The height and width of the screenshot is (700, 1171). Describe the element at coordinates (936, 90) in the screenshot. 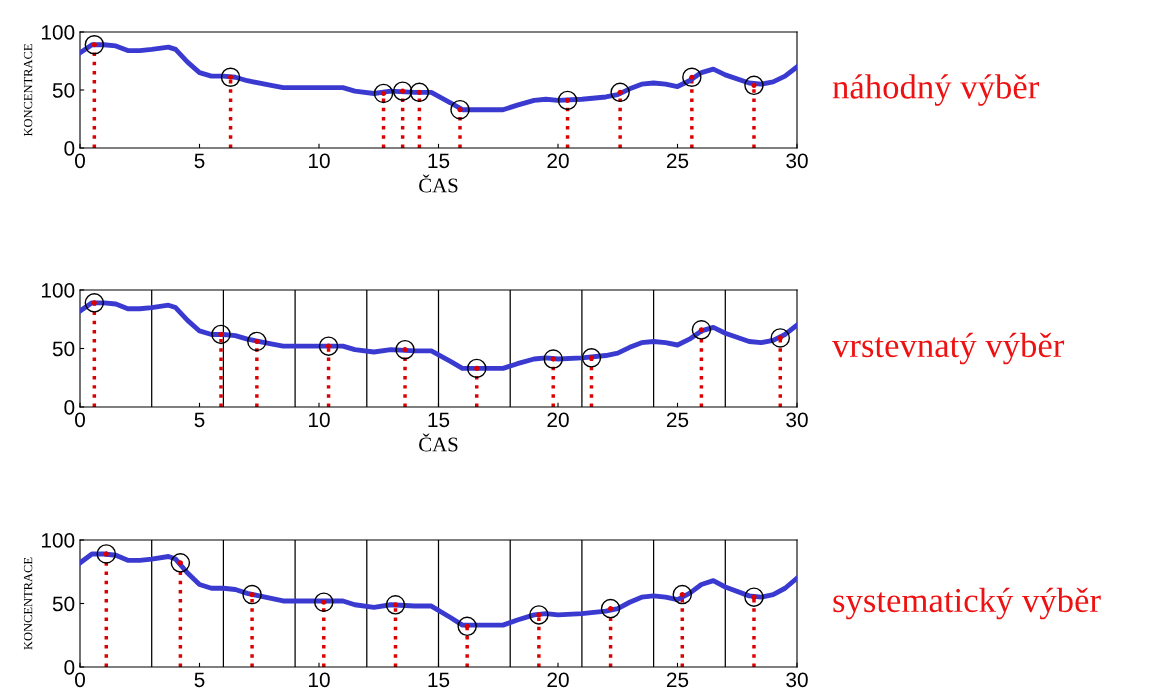

I see `text: náhodný výběr` at that location.